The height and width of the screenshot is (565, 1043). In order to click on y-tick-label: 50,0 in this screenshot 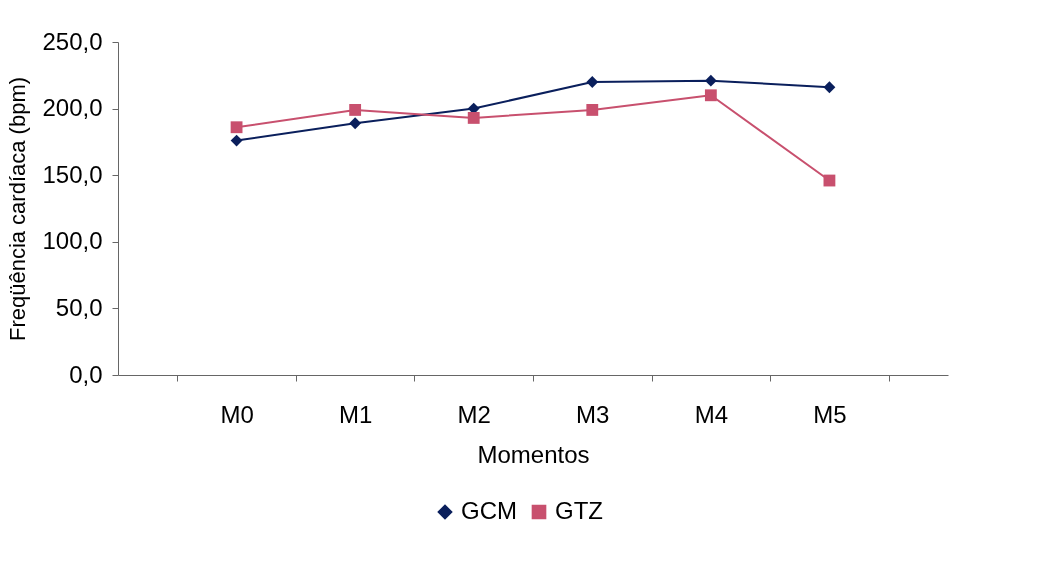, I will do `click(79, 307)`.